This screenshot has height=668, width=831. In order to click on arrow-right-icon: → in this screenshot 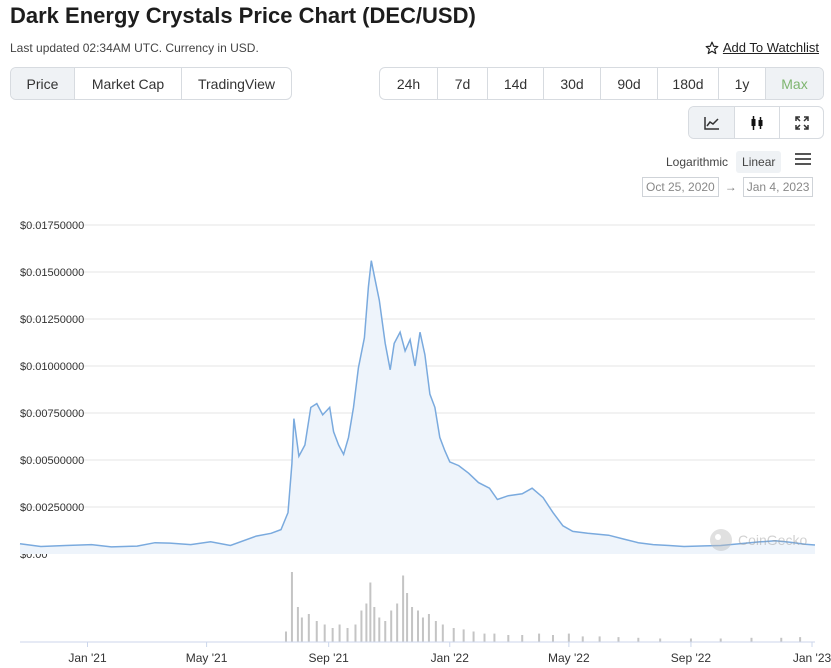, I will do `click(730, 187)`.